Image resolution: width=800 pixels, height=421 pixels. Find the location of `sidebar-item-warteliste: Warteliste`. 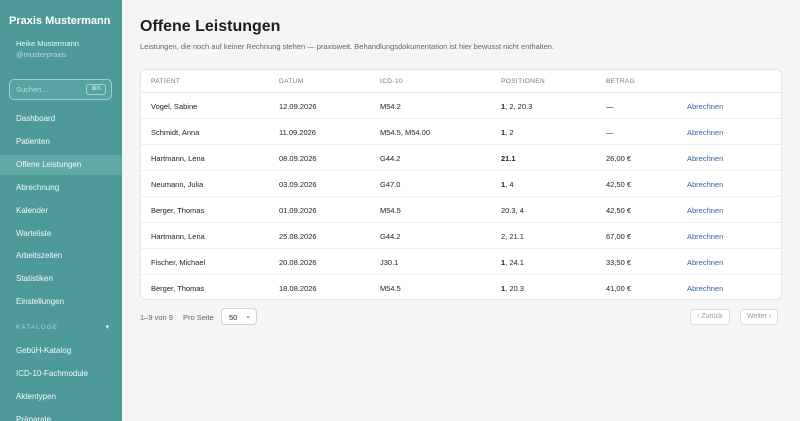

sidebar-item-warteliste: Warteliste is located at coordinates (34, 233).